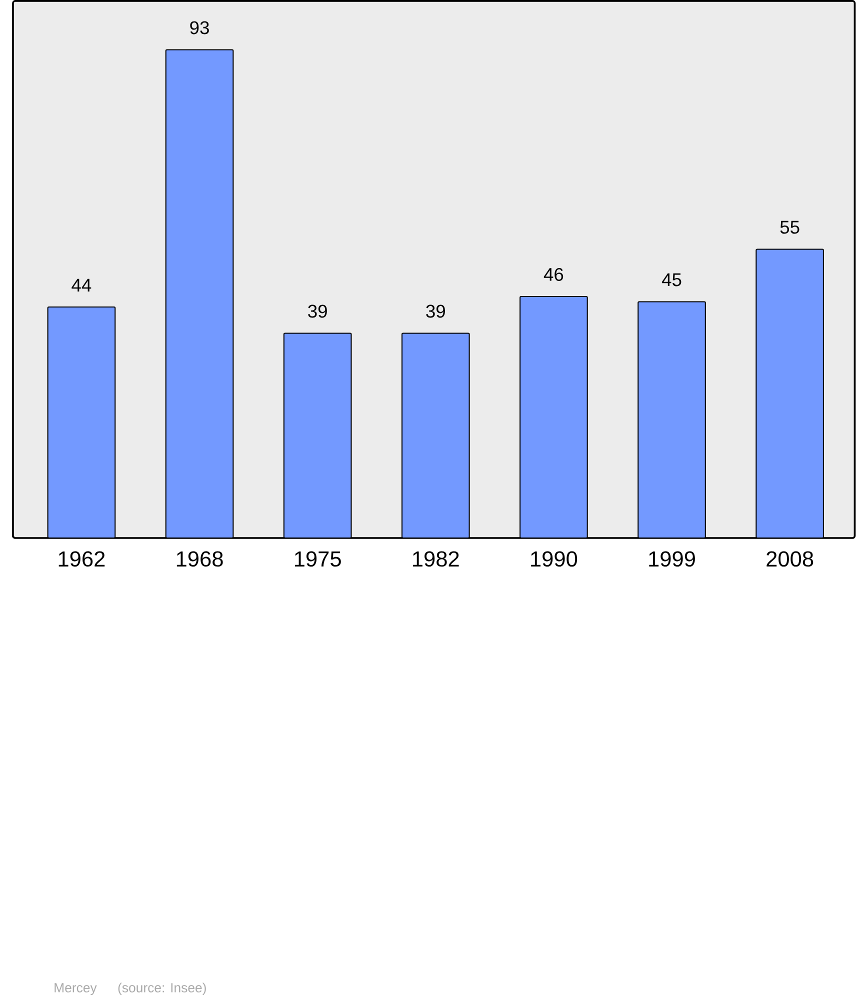  I want to click on data-label: 44, so click(82, 285).